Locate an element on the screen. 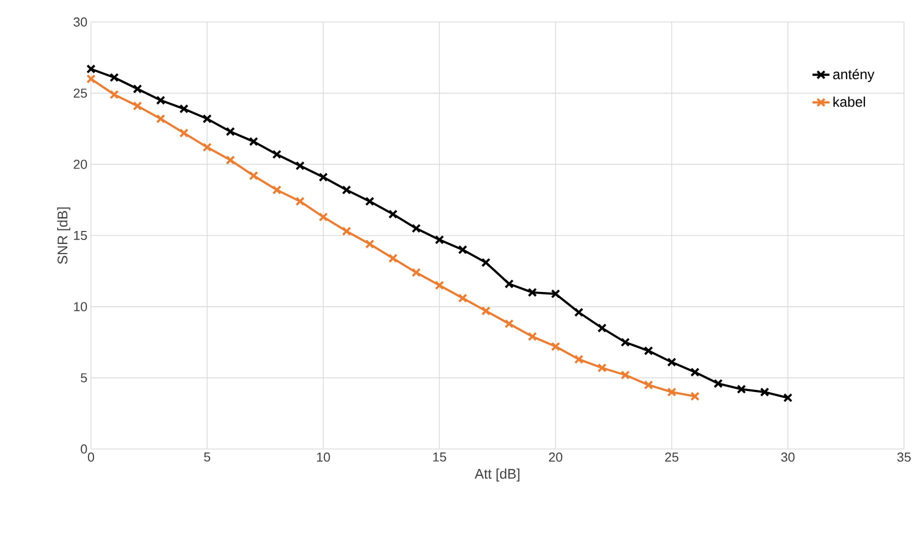 The height and width of the screenshot is (533, 917). y-tick-label: 10 is located at coordinates (80, 307).